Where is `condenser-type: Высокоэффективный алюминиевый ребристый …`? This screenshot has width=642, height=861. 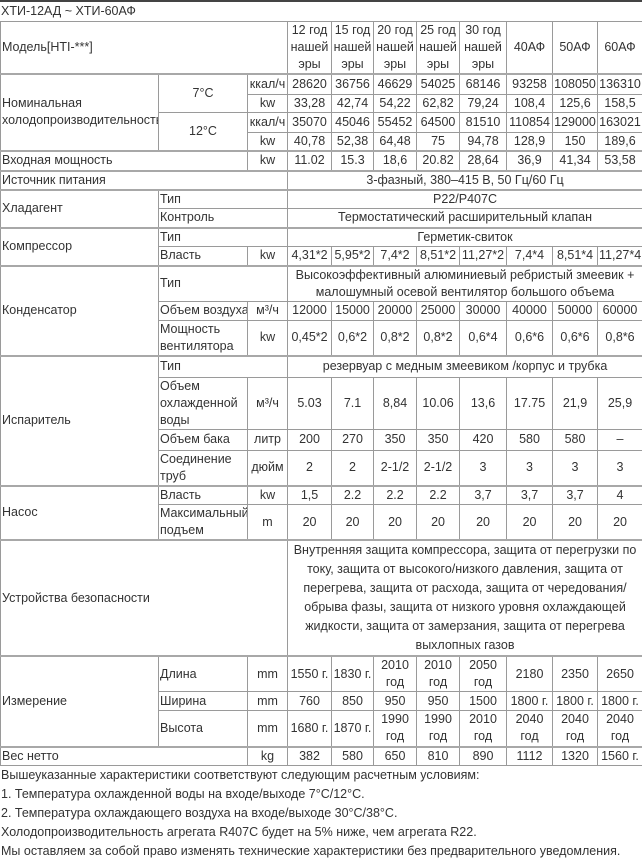 condenser-type: Высокоэффективный алюминиевый ребристый … is located at coordinates (465, 284).